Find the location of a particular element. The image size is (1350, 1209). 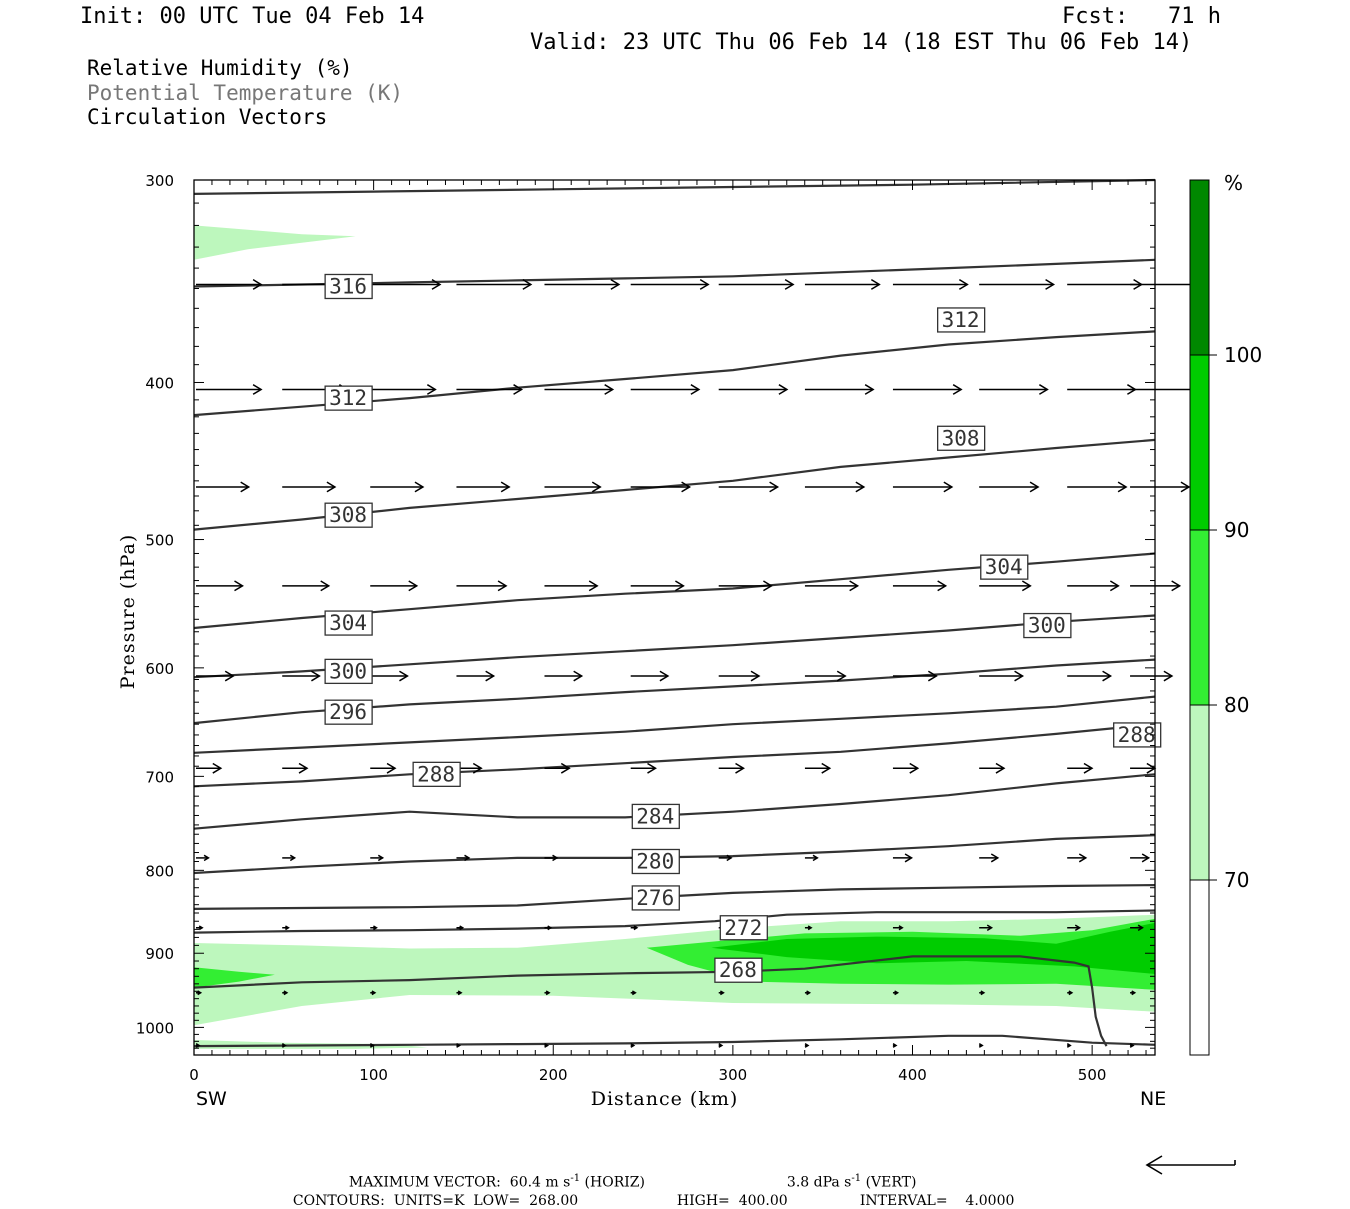

field-theta-label: Potential Temperature (K) is located at coordinates (245, 93).